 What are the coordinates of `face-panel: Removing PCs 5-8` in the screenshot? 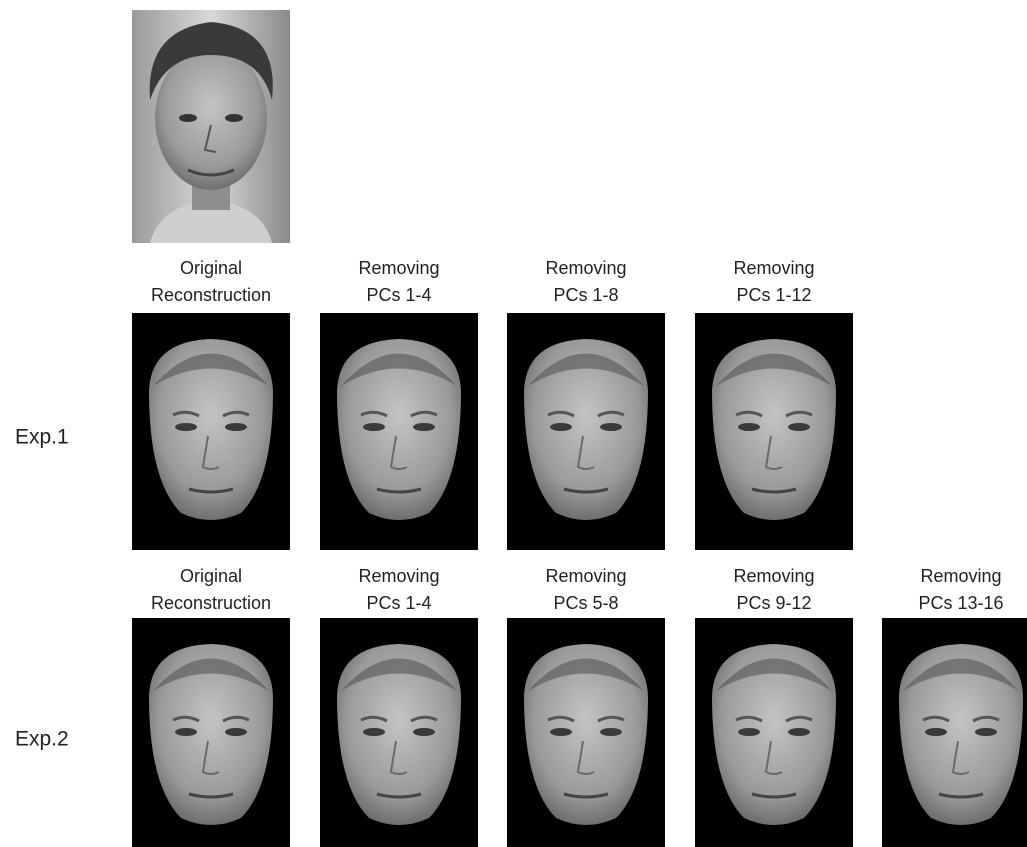 It's located at (586, 706).